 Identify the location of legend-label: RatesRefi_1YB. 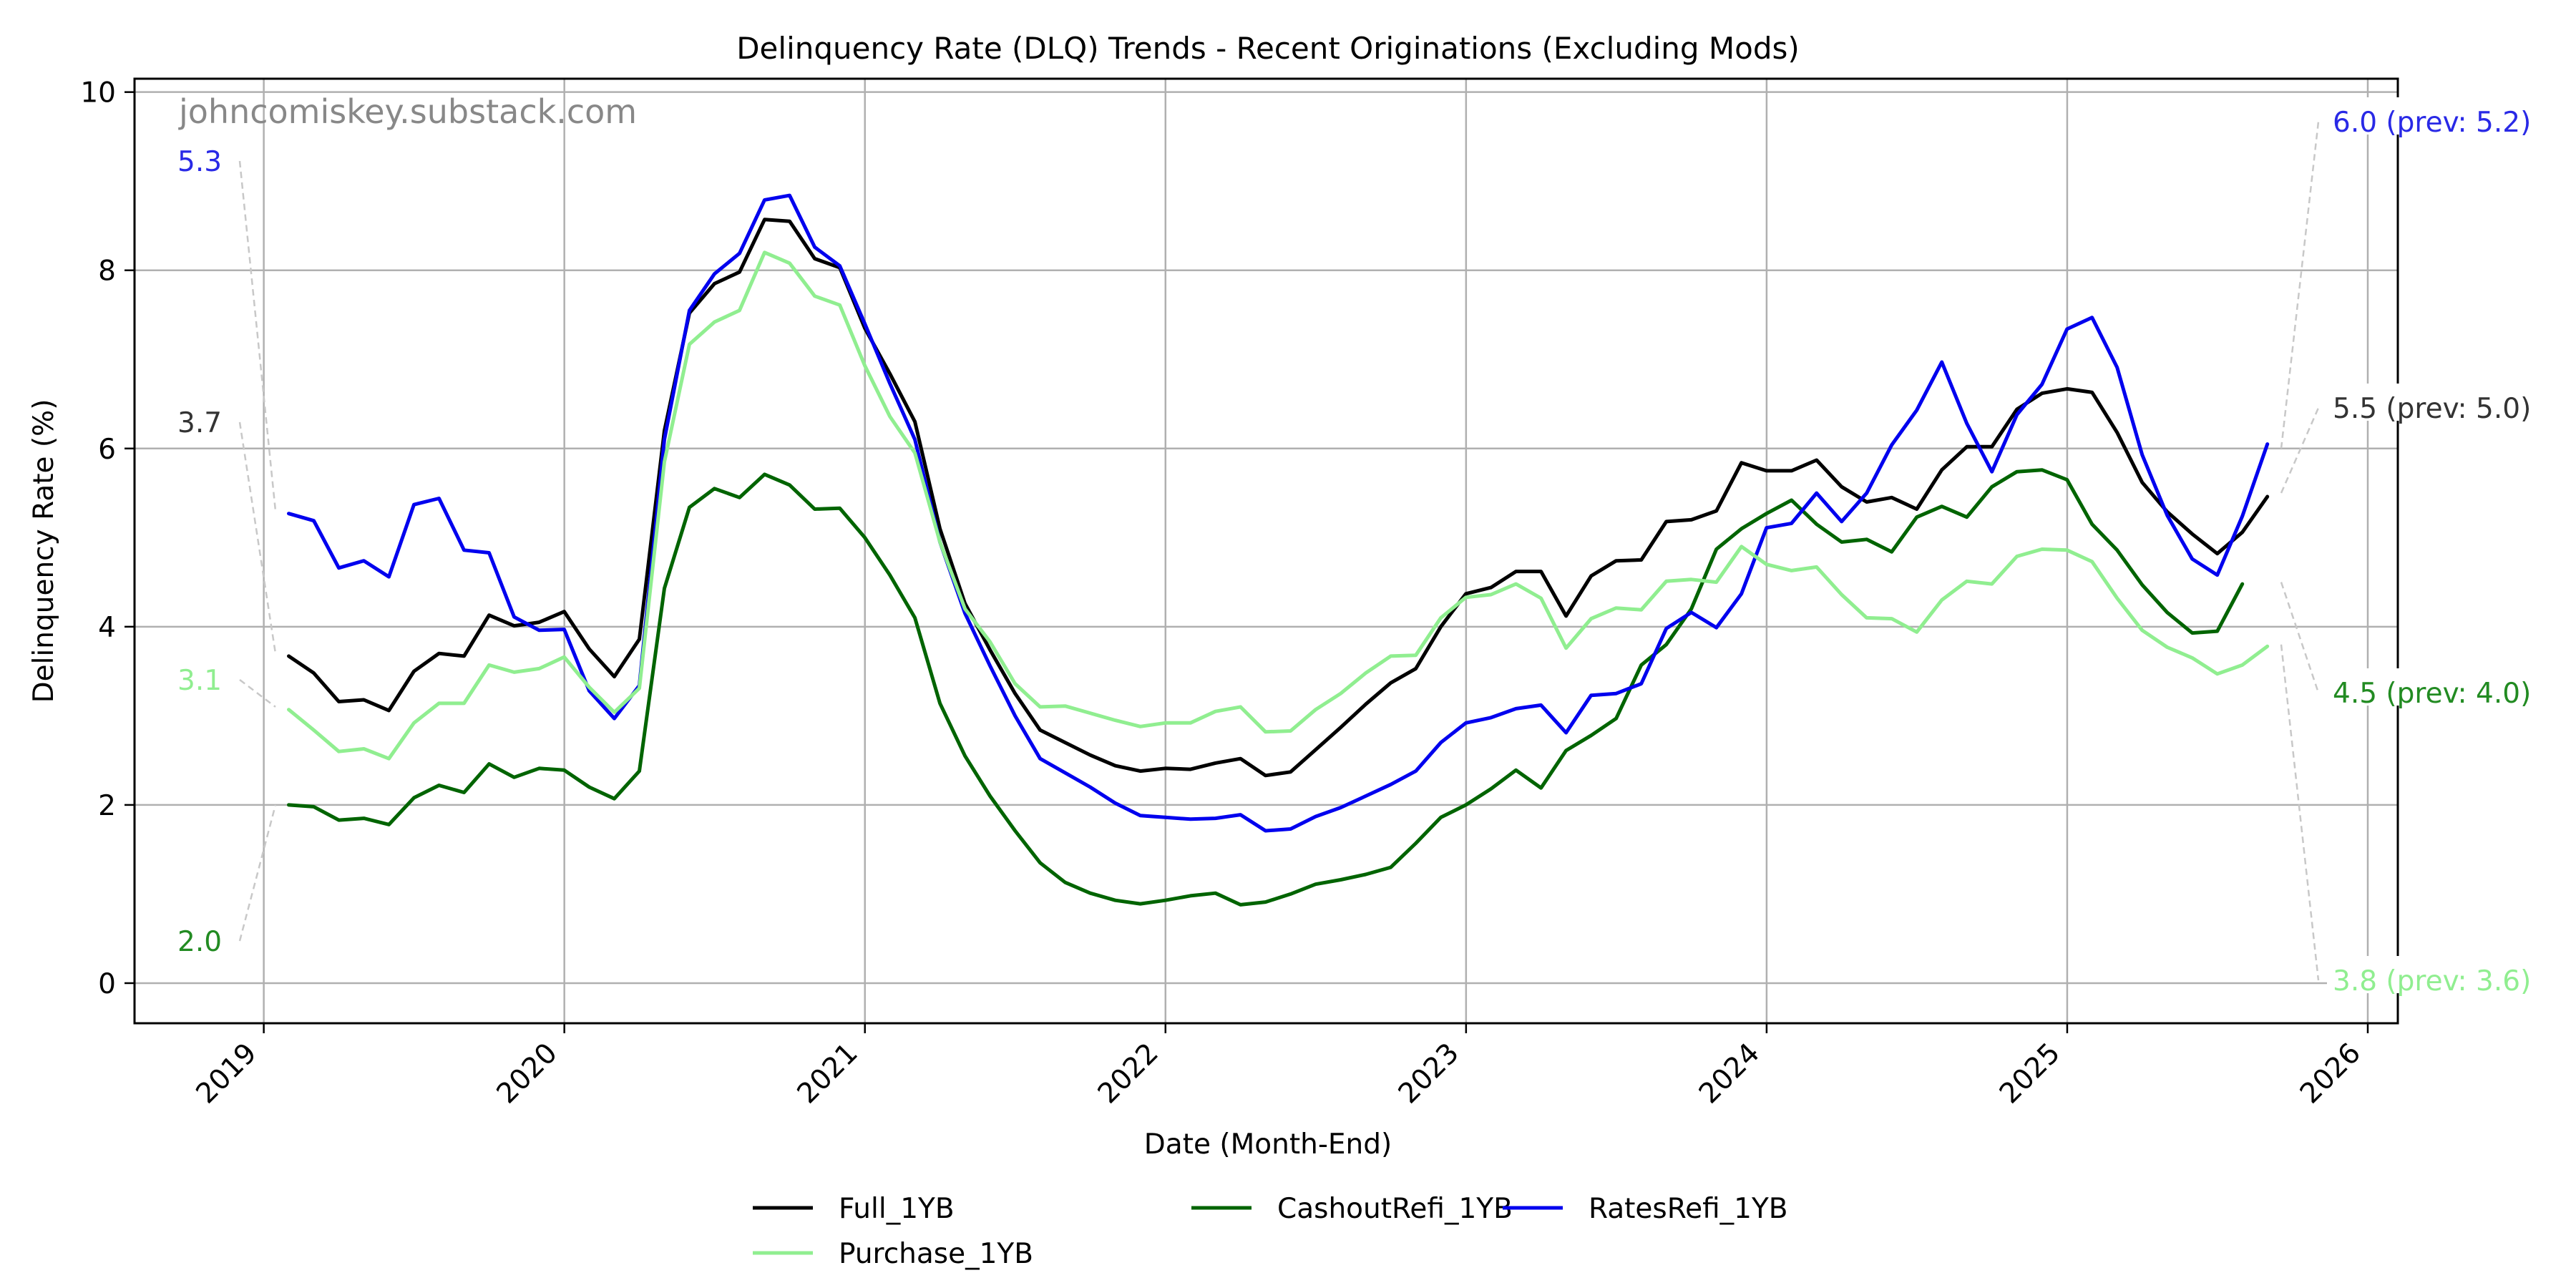
(1688, 1209).